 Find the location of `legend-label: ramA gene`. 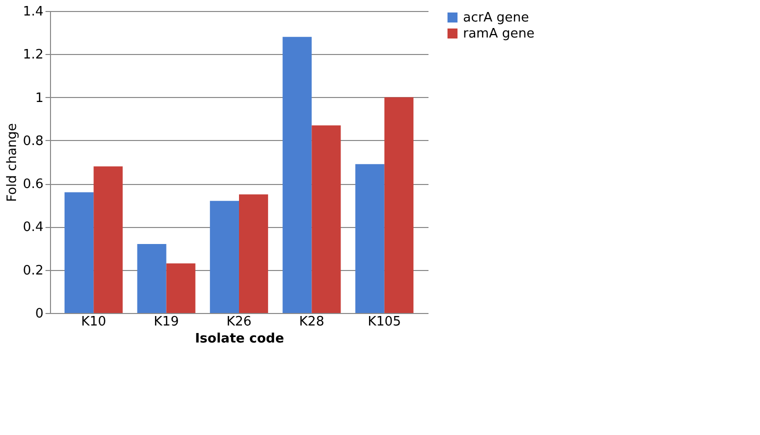

legend-label: ramA gene is located at coordinates (498, 34).